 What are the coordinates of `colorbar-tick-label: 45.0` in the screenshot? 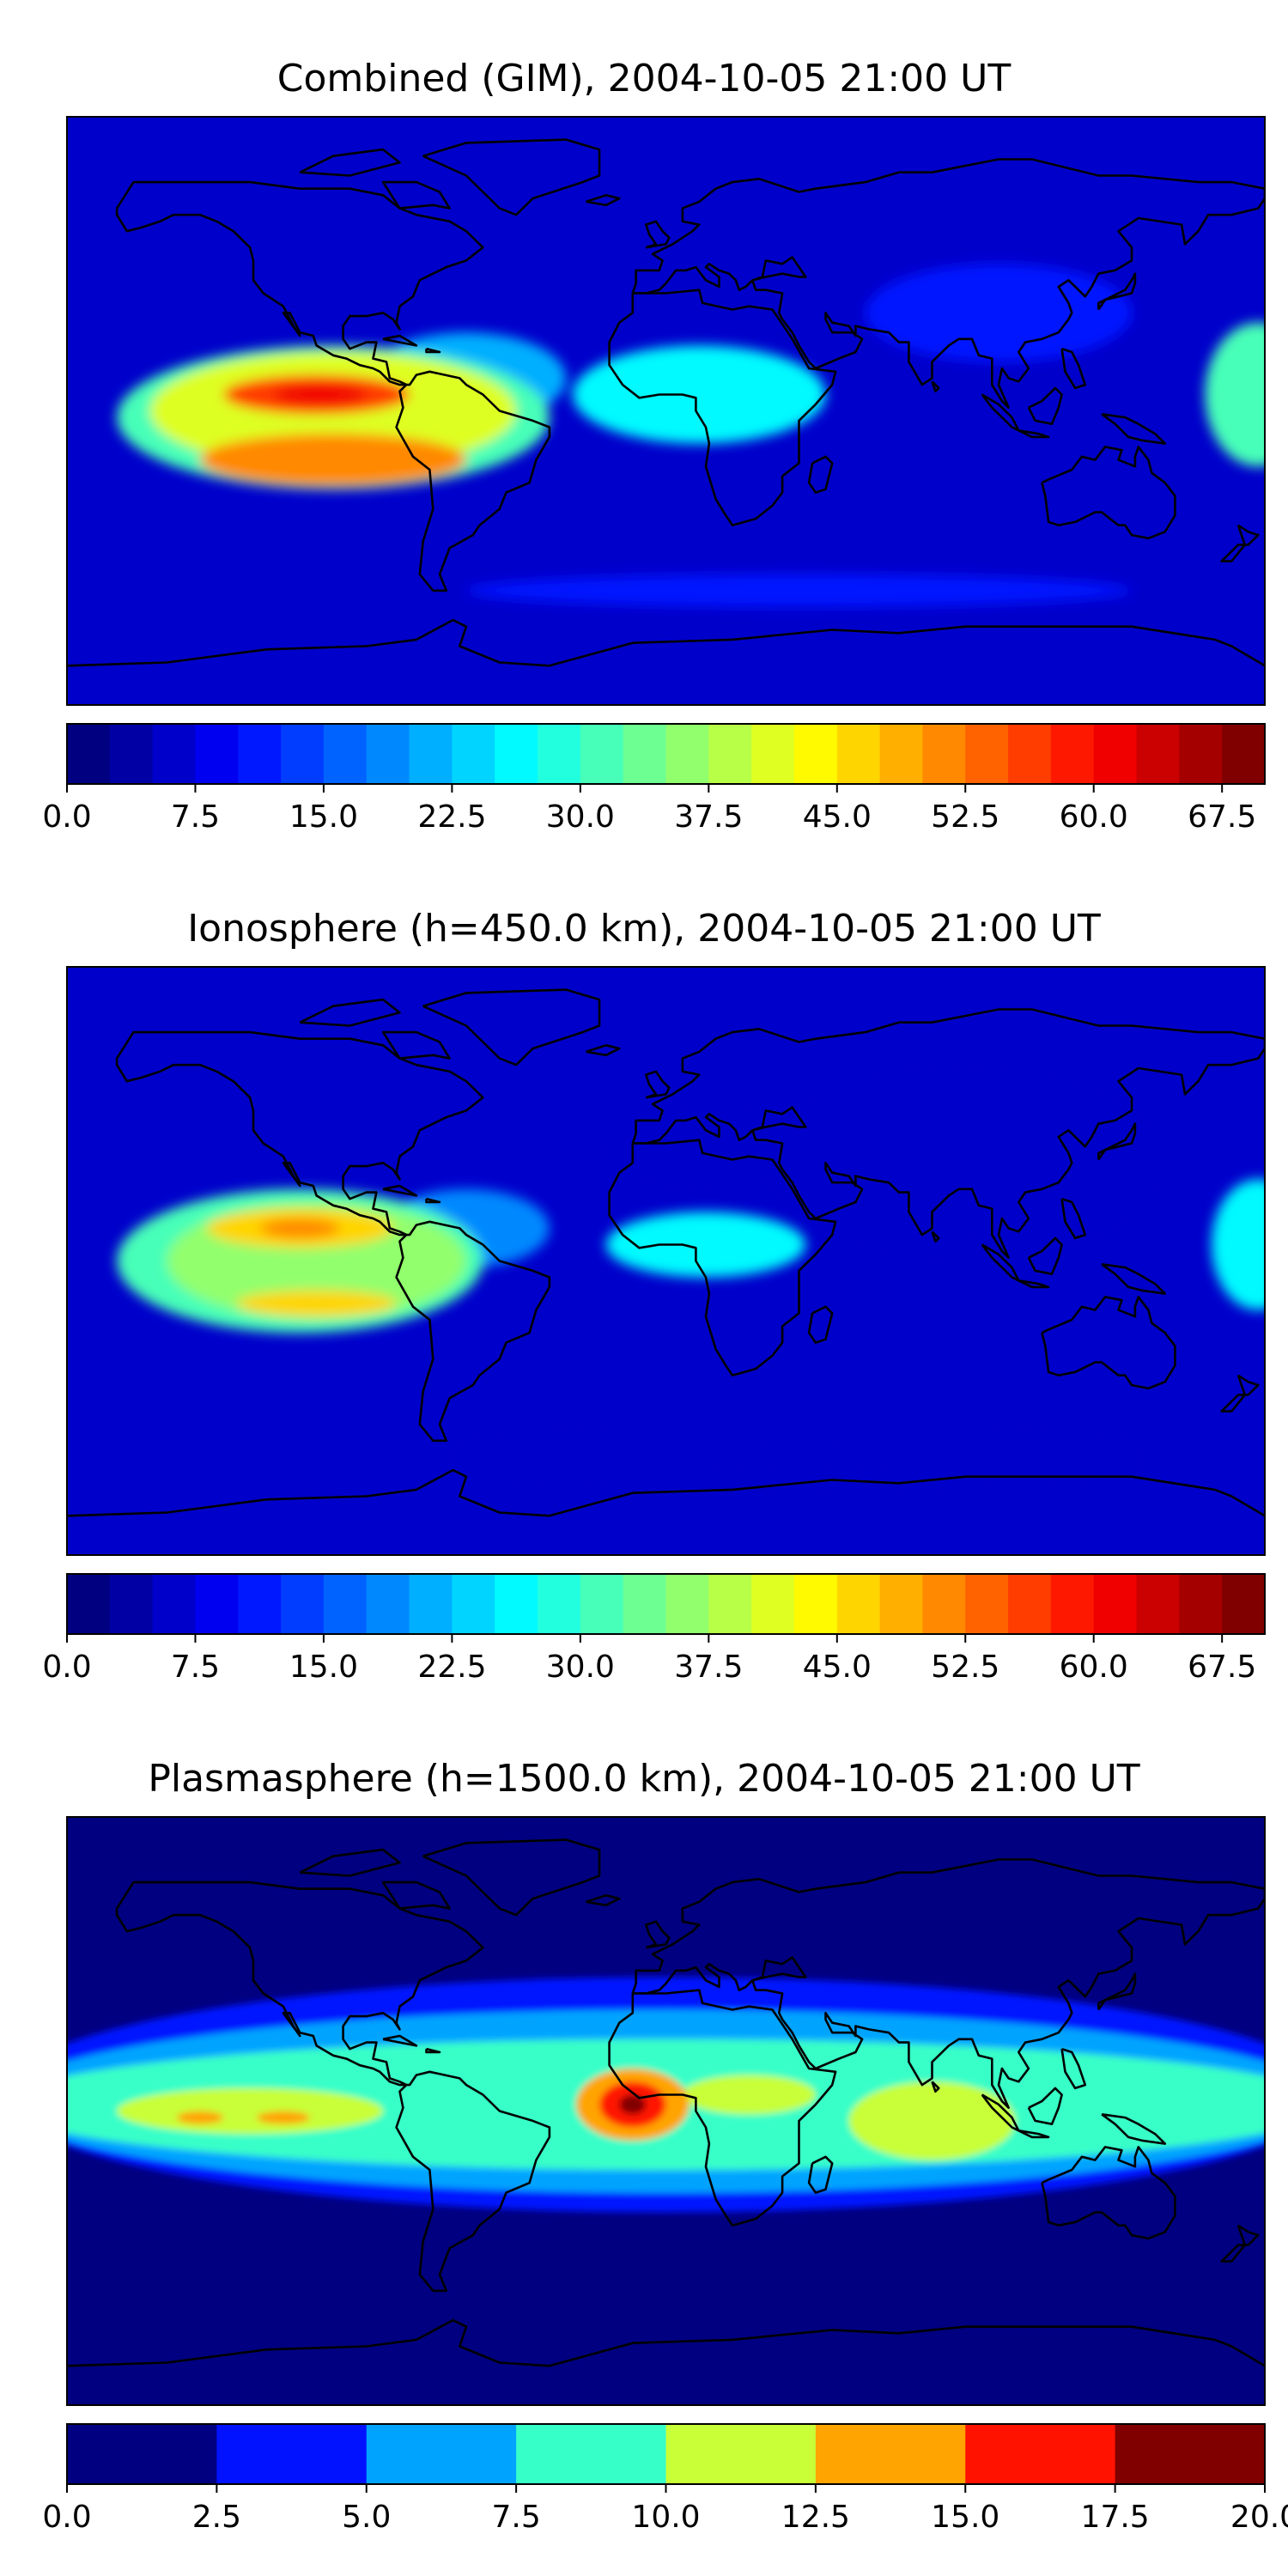 It's located at (837, 1667).